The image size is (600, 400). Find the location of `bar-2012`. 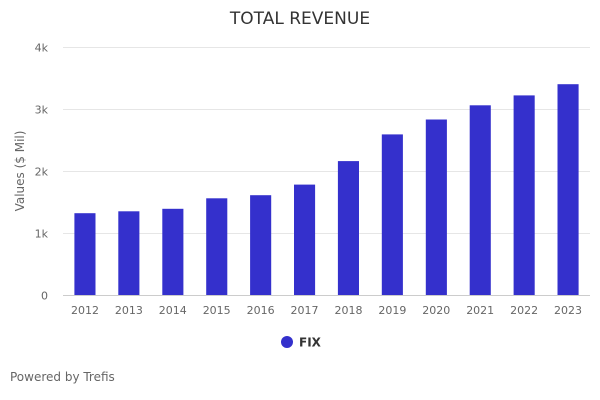

bar-2012 is located at coordinates (85, 254).